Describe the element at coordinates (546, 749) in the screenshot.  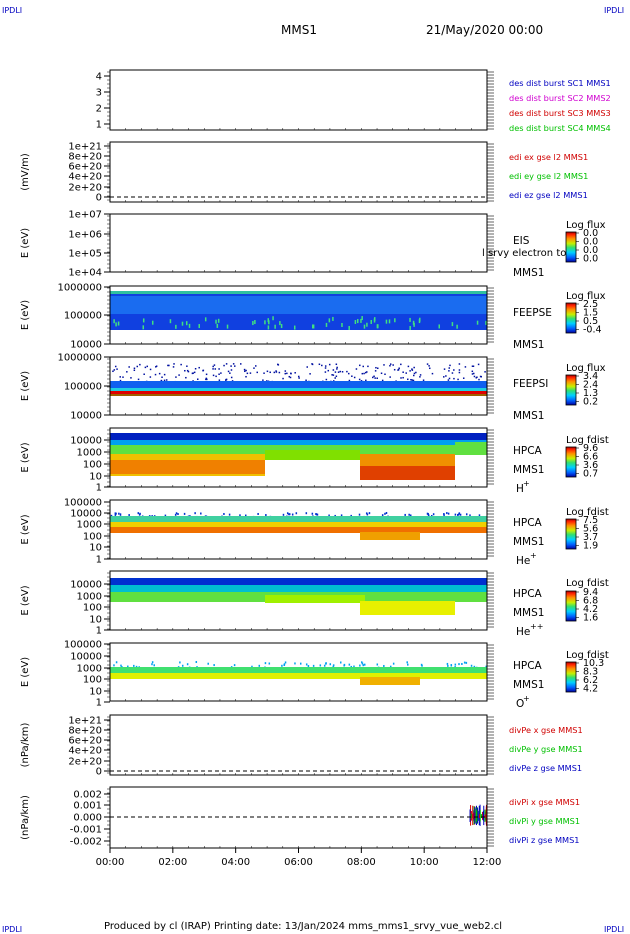
I see `legend-entry: divPe y gse MMS1` at that location.